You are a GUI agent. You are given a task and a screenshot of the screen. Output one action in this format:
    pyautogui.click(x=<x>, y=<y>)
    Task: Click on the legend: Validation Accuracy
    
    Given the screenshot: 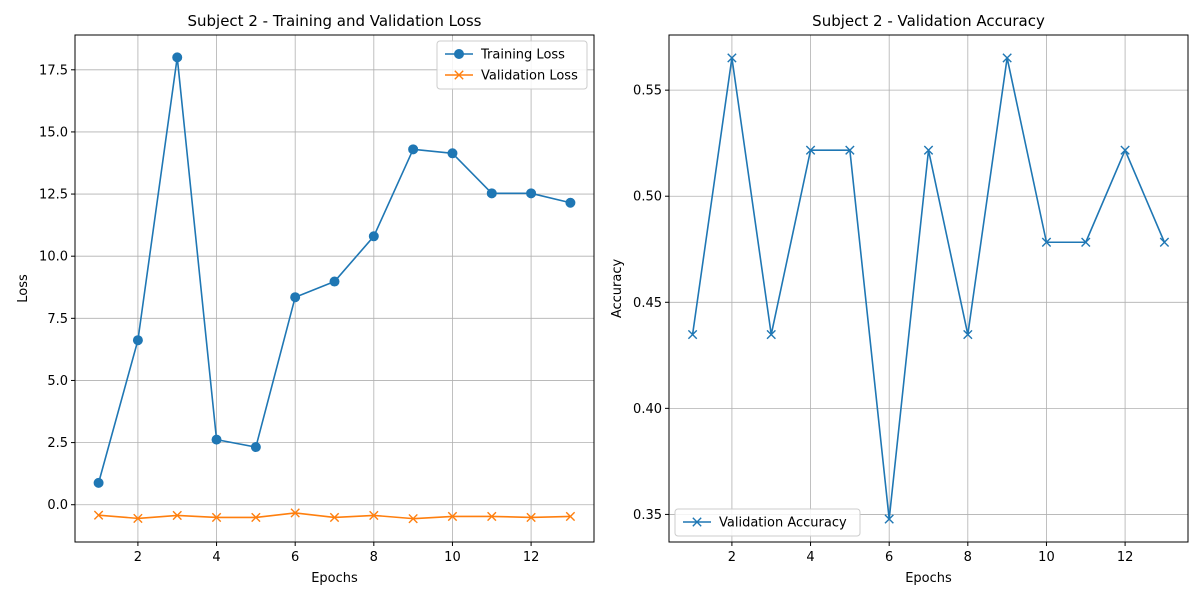 What is the action you would take?
    pyautogui.click(x=767, y=522)
    